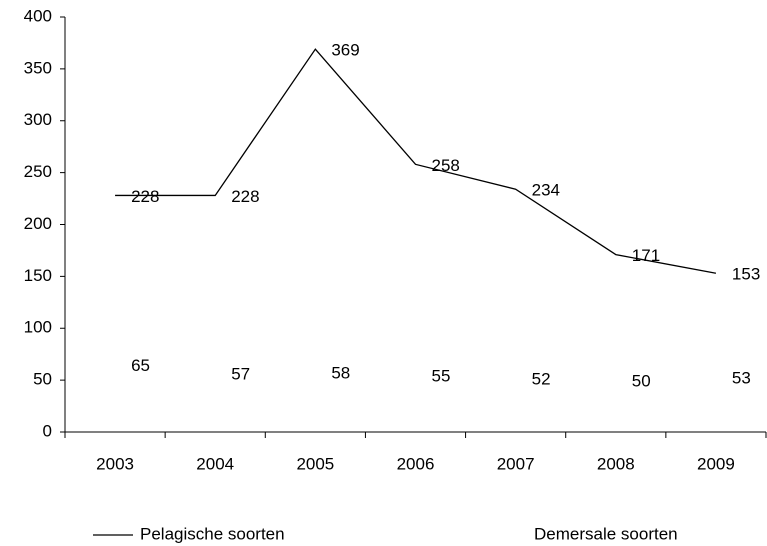 Image resolution: width=767 pixels, height=546 pixels. What do you see at coordinates (746, 274) in the screenshot?
I see `data-label: 153` at bounding box center [746, 274].